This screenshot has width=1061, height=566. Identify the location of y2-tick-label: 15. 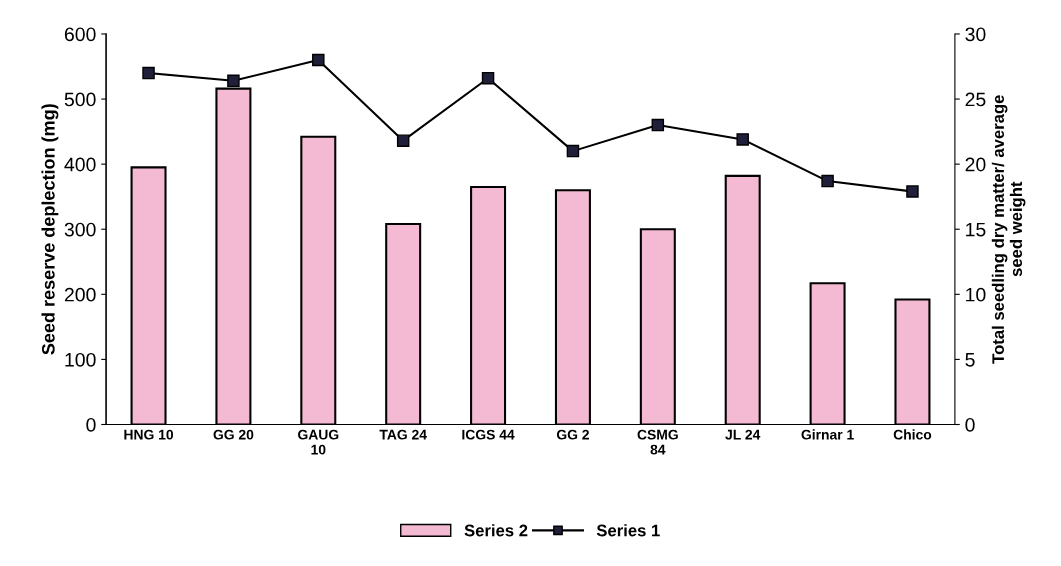
(976, 229).